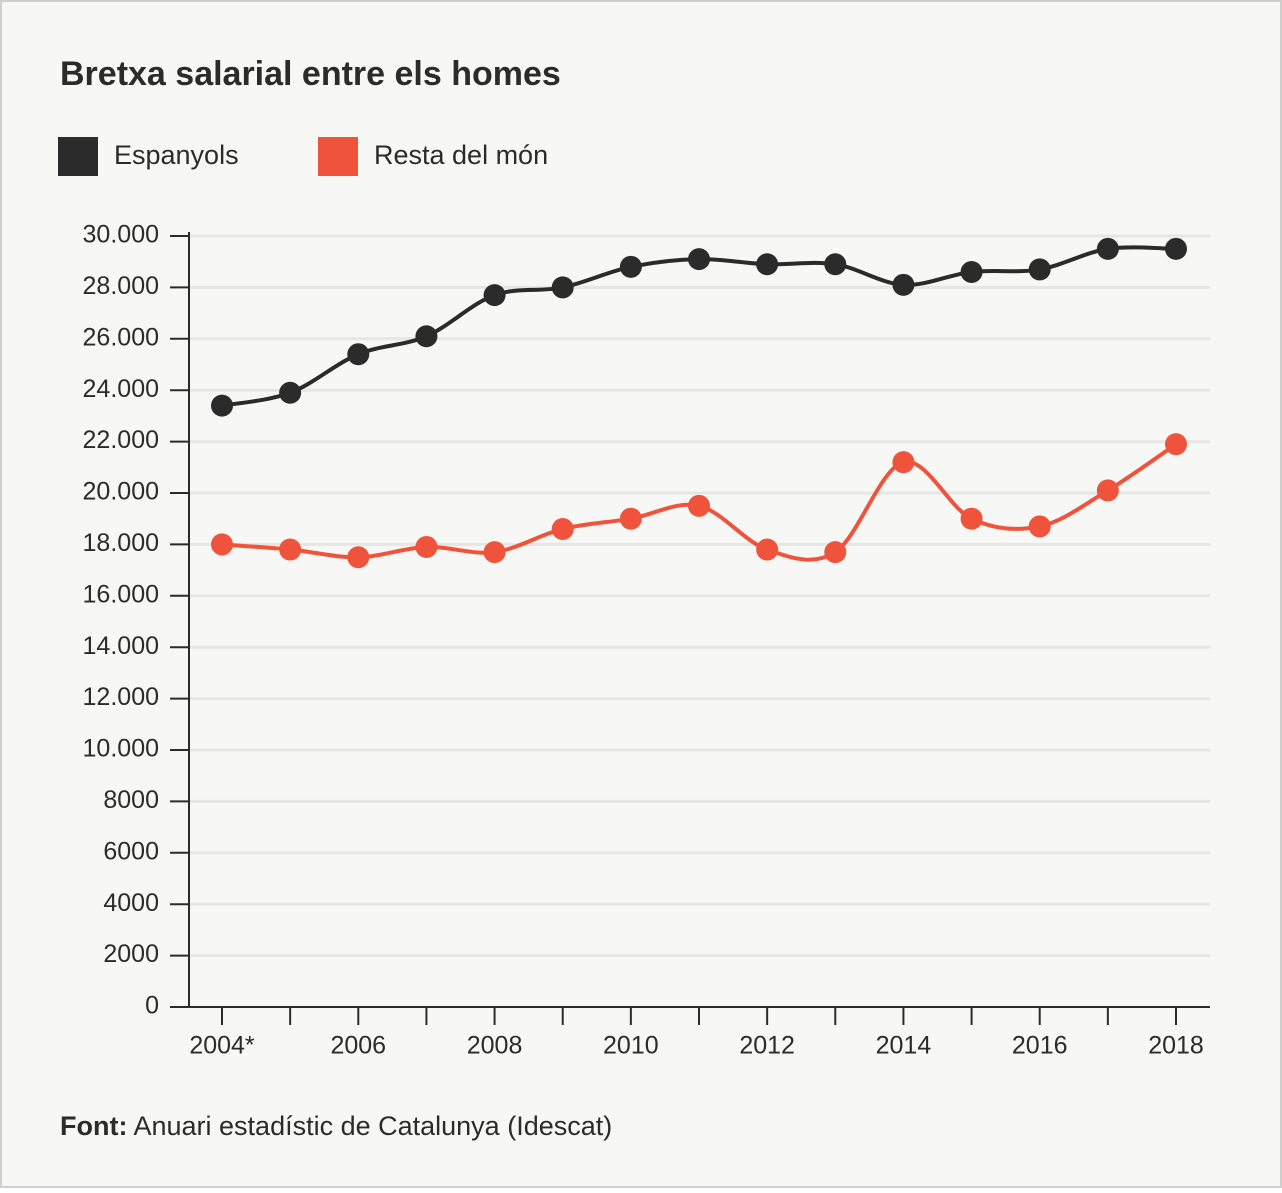  Describe the element at coordinates (631, 1046) in the screenshot. I see `x-tick-label: 2010` at that location.